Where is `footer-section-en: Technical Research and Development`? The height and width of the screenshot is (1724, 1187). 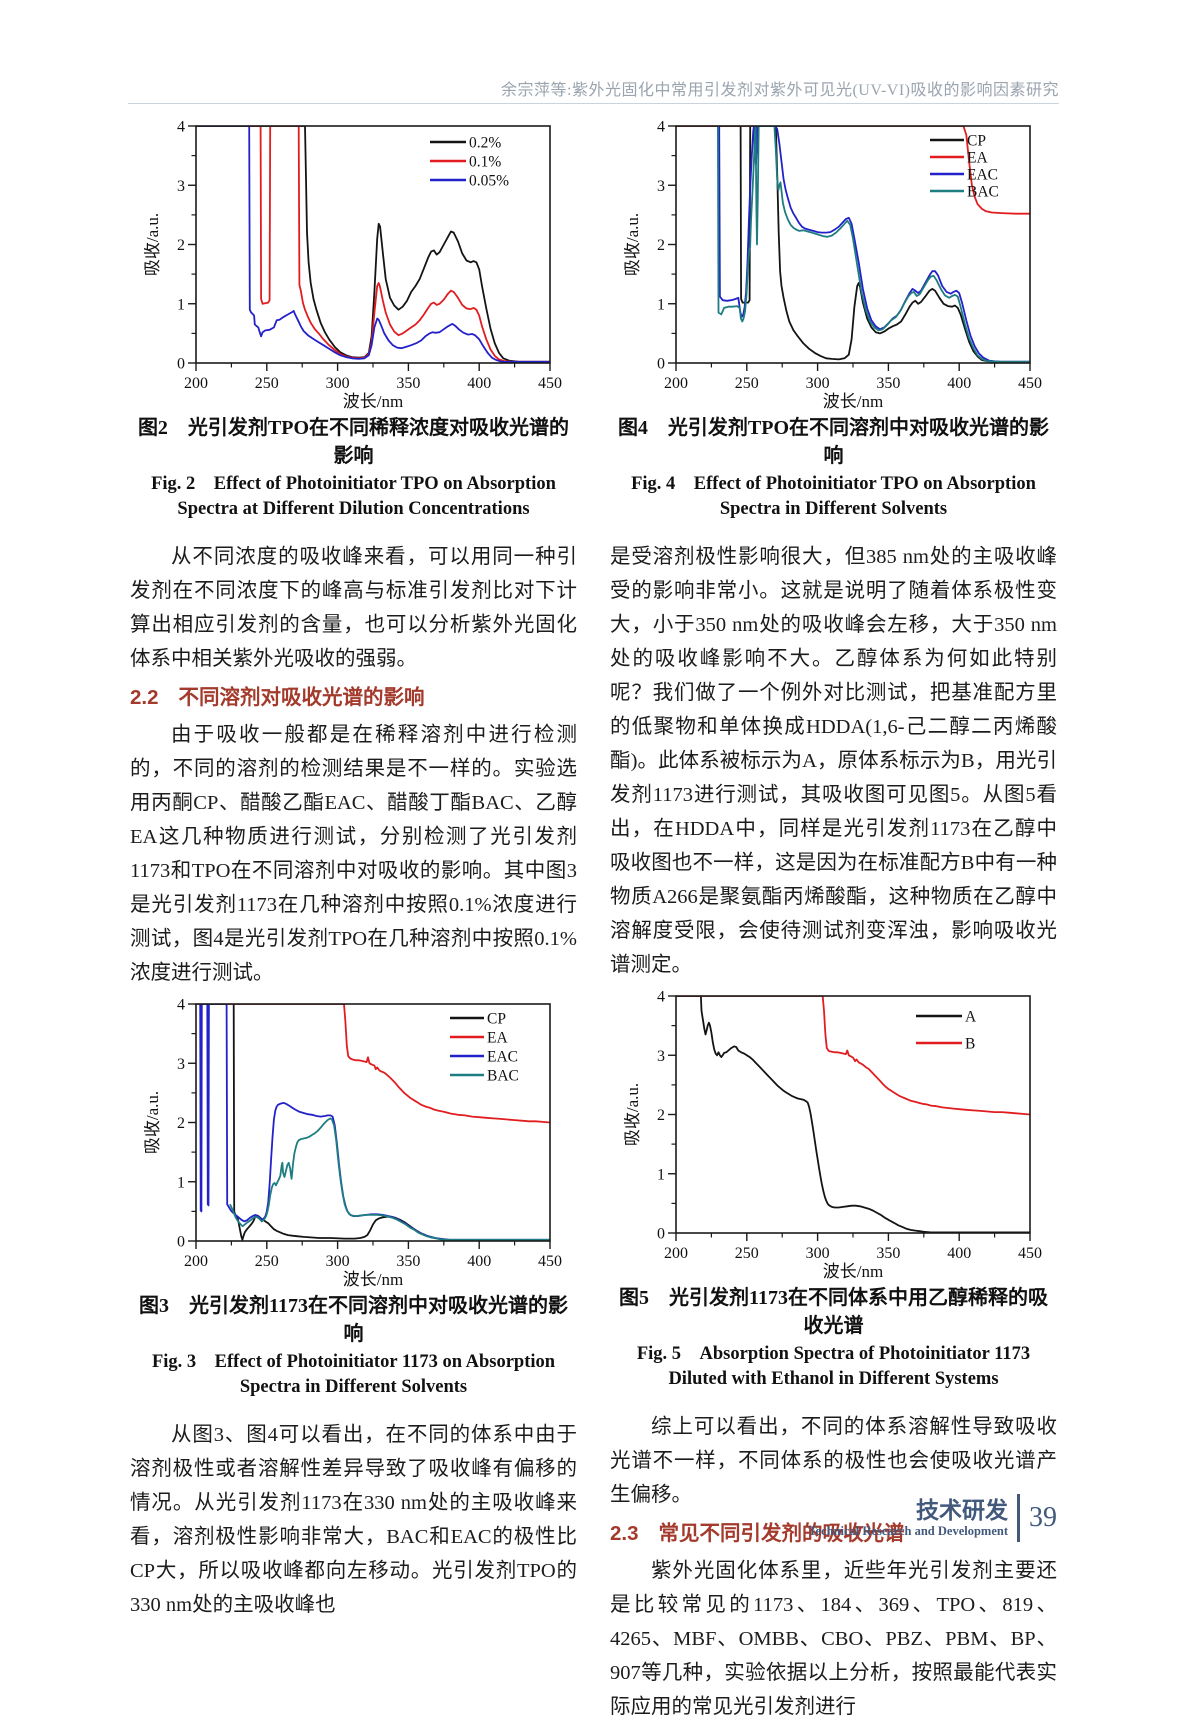 footer-section-en: Technical Research and Development is located at coordinates (908, 1531).